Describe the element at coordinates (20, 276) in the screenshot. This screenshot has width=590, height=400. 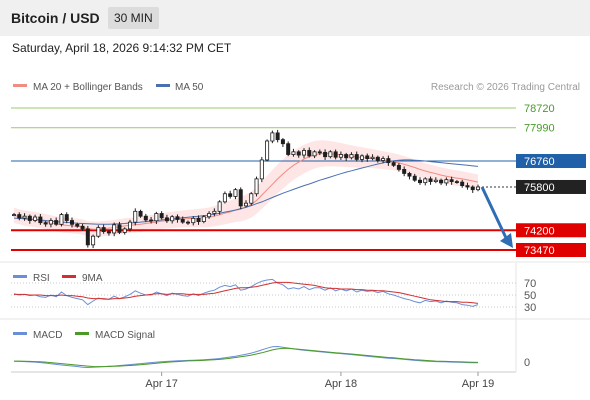
I see `rsi-legend-swatch` at that location.